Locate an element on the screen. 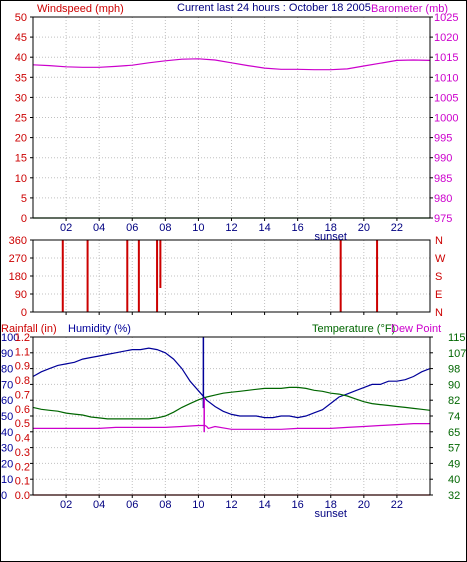  temperature-tick-label: 115 is located at coordinates (457, 338).